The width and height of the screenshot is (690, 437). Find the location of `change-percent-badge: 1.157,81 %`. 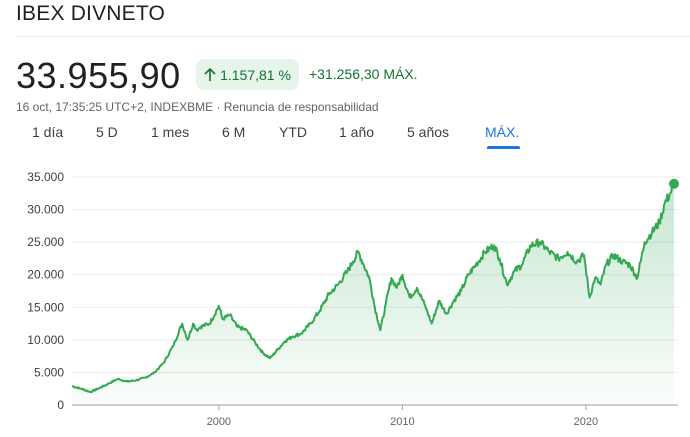

change-percent-badge: 1.157,81 % is located at coordinates (247, 74).